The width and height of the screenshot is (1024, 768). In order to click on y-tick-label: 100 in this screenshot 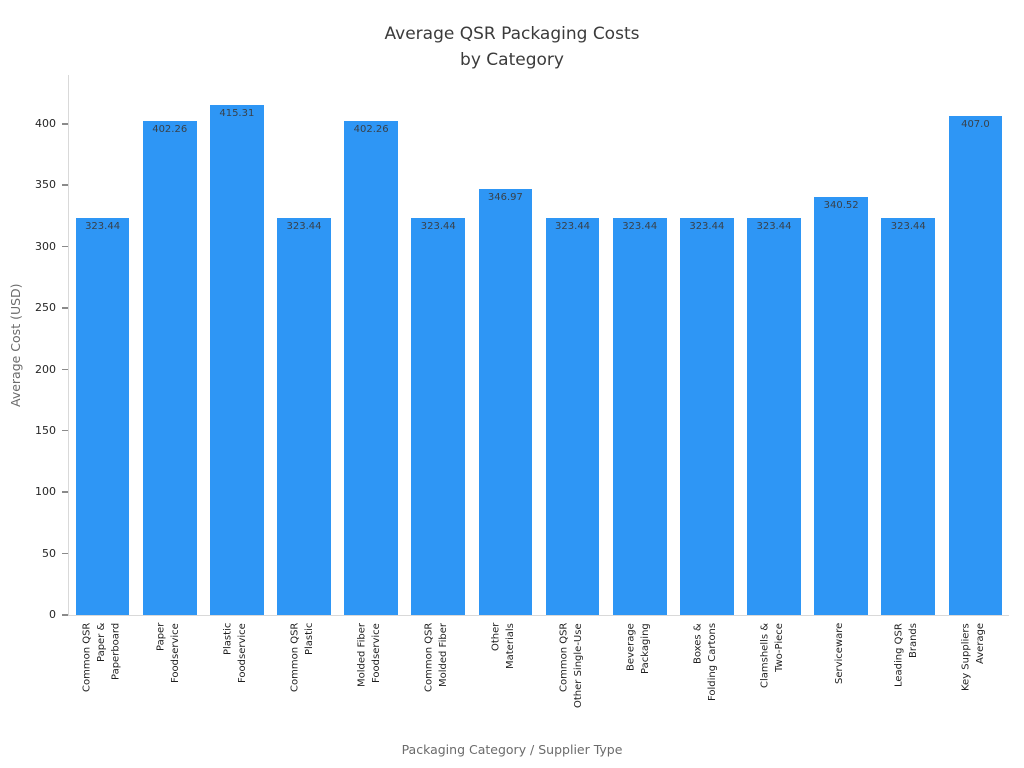, I will do `click(45, 492)`.